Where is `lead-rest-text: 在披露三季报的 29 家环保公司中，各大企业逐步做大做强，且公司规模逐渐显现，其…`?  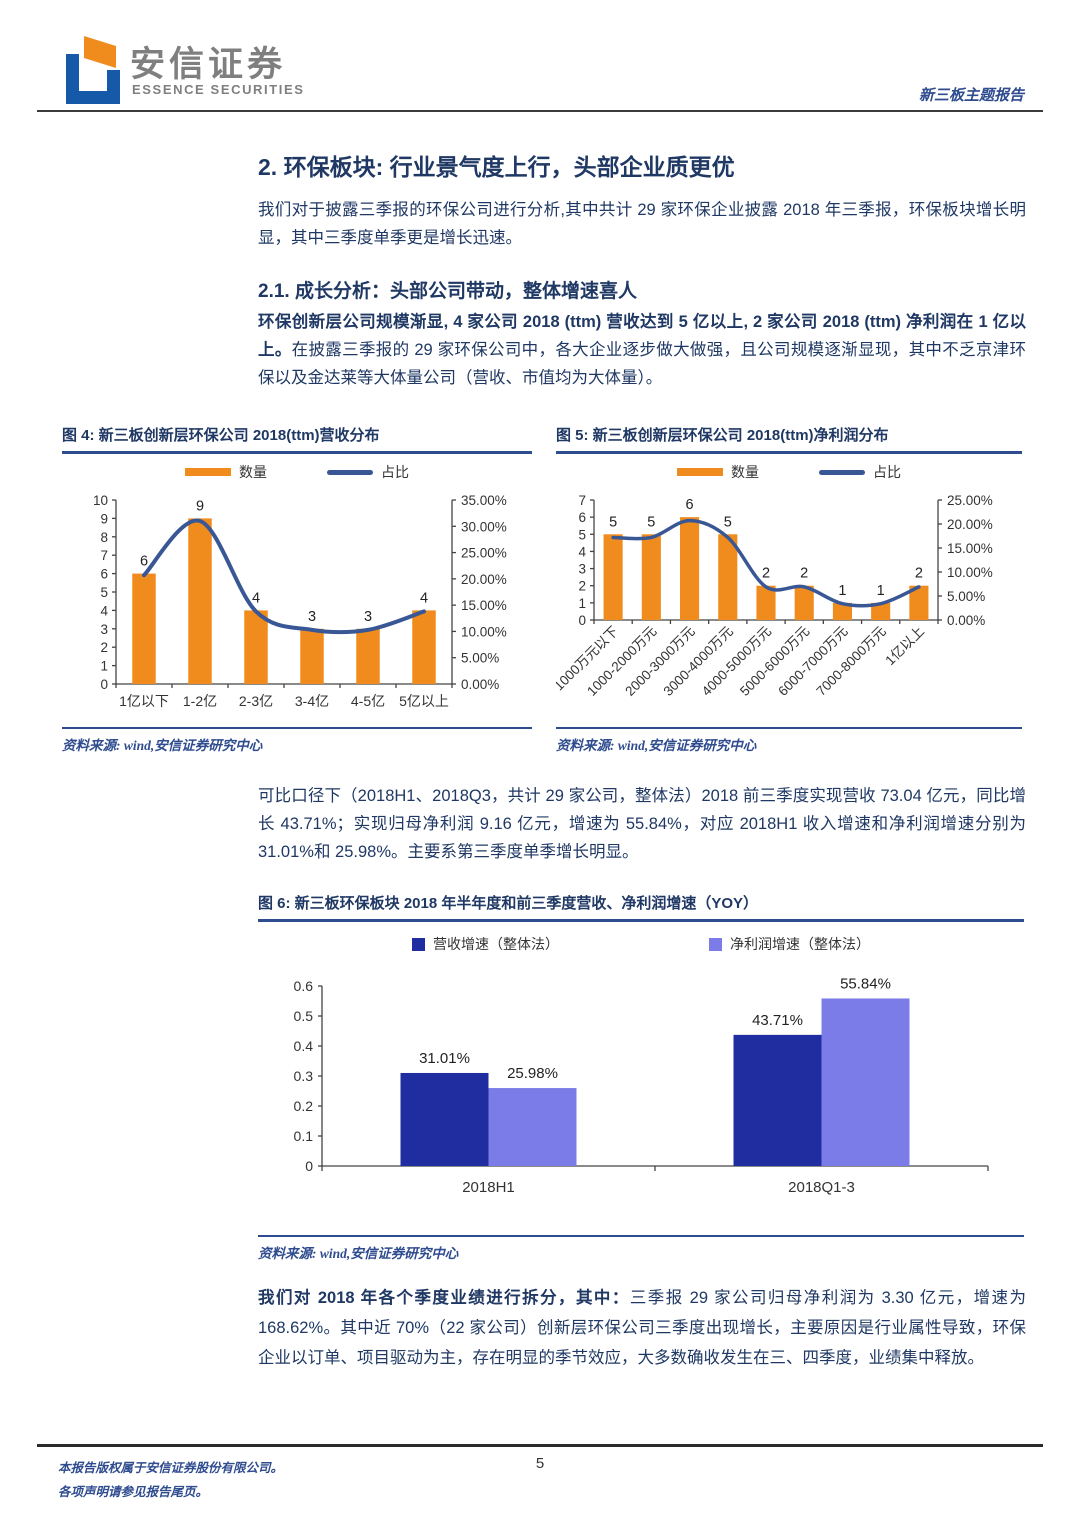 lead-rest-text: 在披露三季报的 29 家环保公司中，各大企业逐步做大做强，且公司规模逐渐显现，其… is located at coordinates (642, 364).